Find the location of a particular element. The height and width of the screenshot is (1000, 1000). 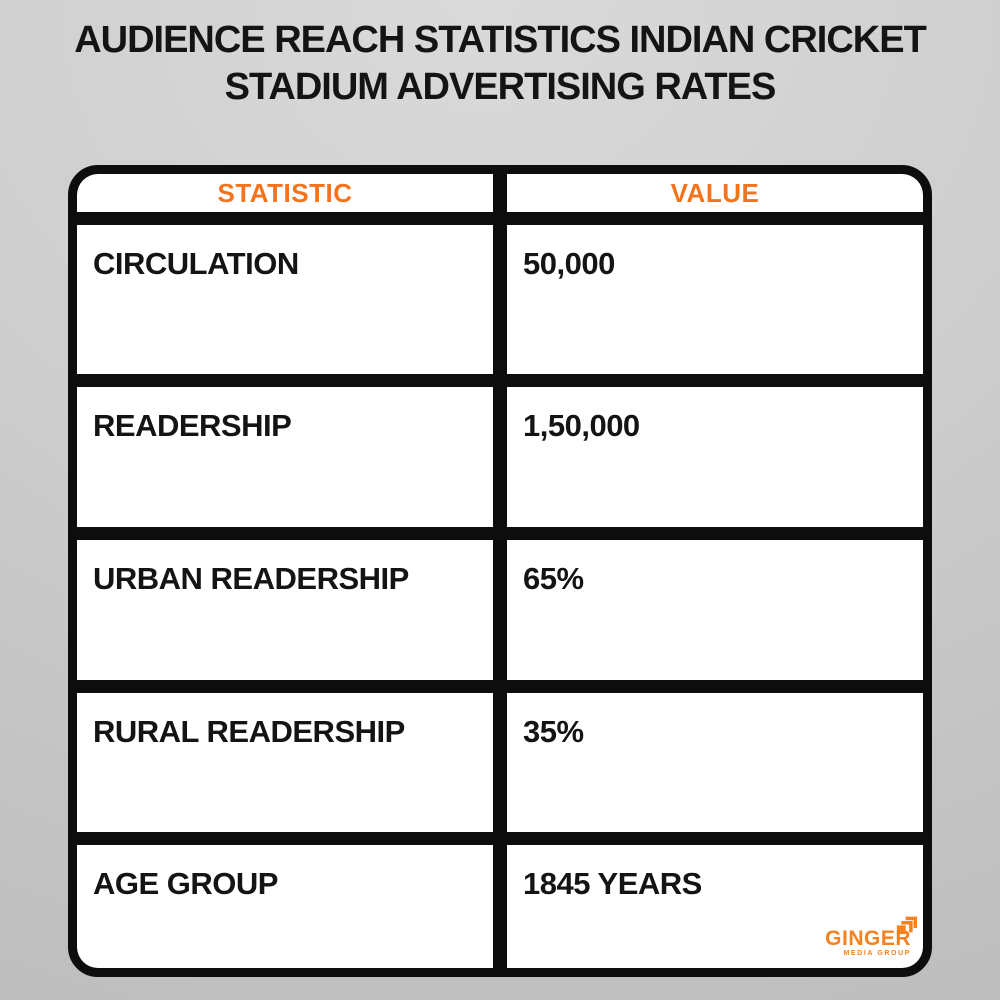

column-header-statistic: STATISTIC is located at coordinates (285, 193).